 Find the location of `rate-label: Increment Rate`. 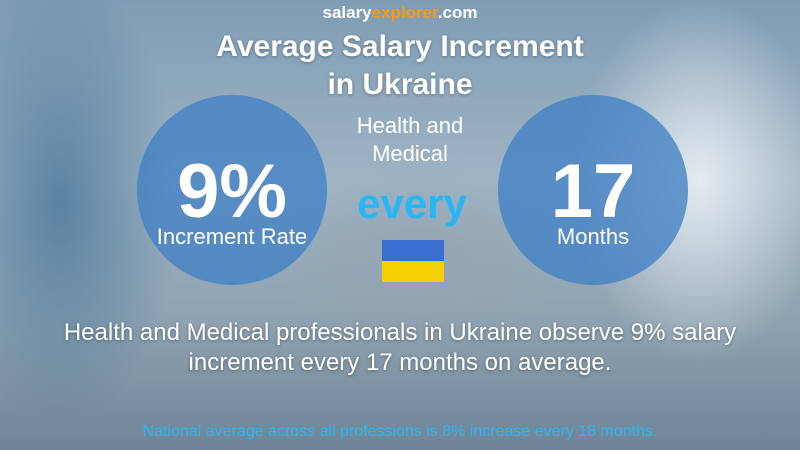

rate-label: Increment Rate is located at coordinates (232, 236).